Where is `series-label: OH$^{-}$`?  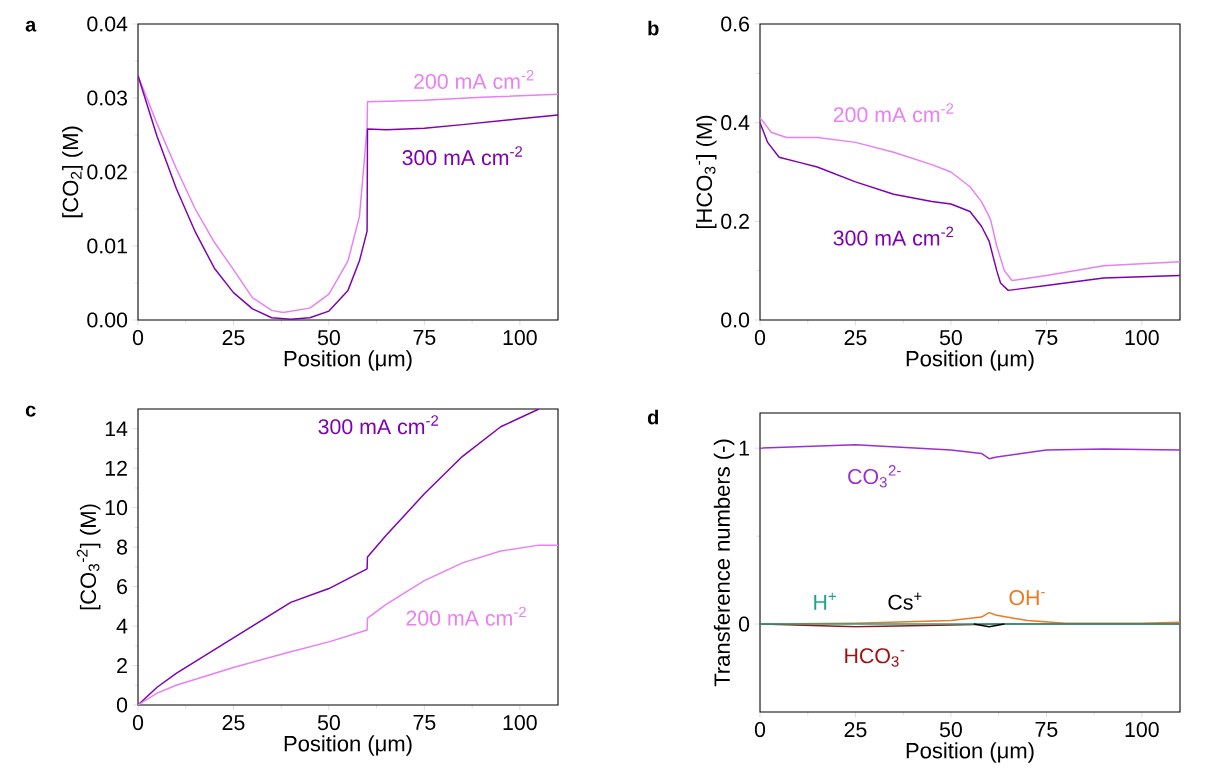
series-label: OH$^{-}$ is located at coordinates (1027, 598).